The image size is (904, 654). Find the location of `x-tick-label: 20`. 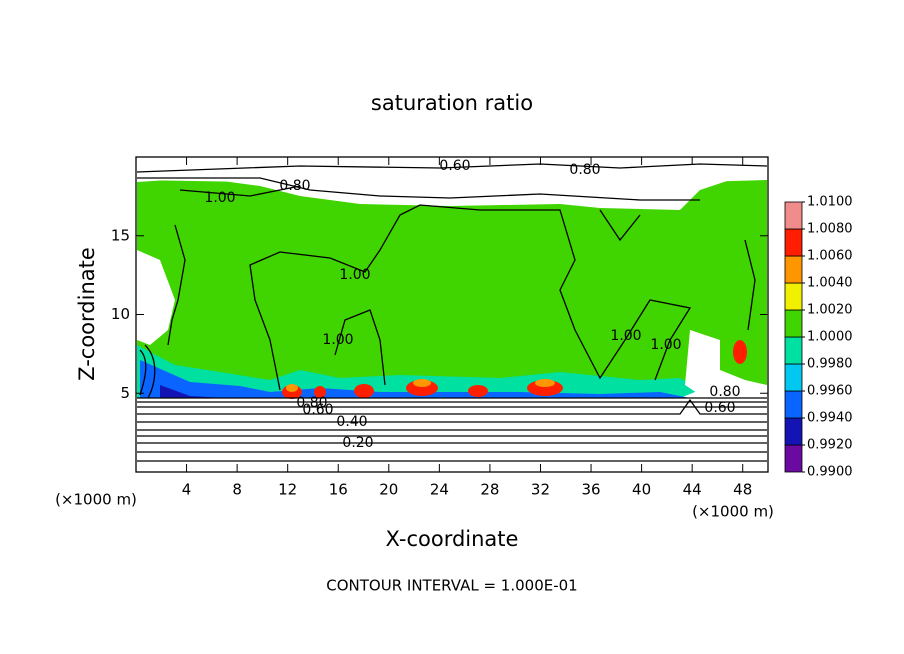

x-tick-label: 20 is located at coordinates (388, 490).